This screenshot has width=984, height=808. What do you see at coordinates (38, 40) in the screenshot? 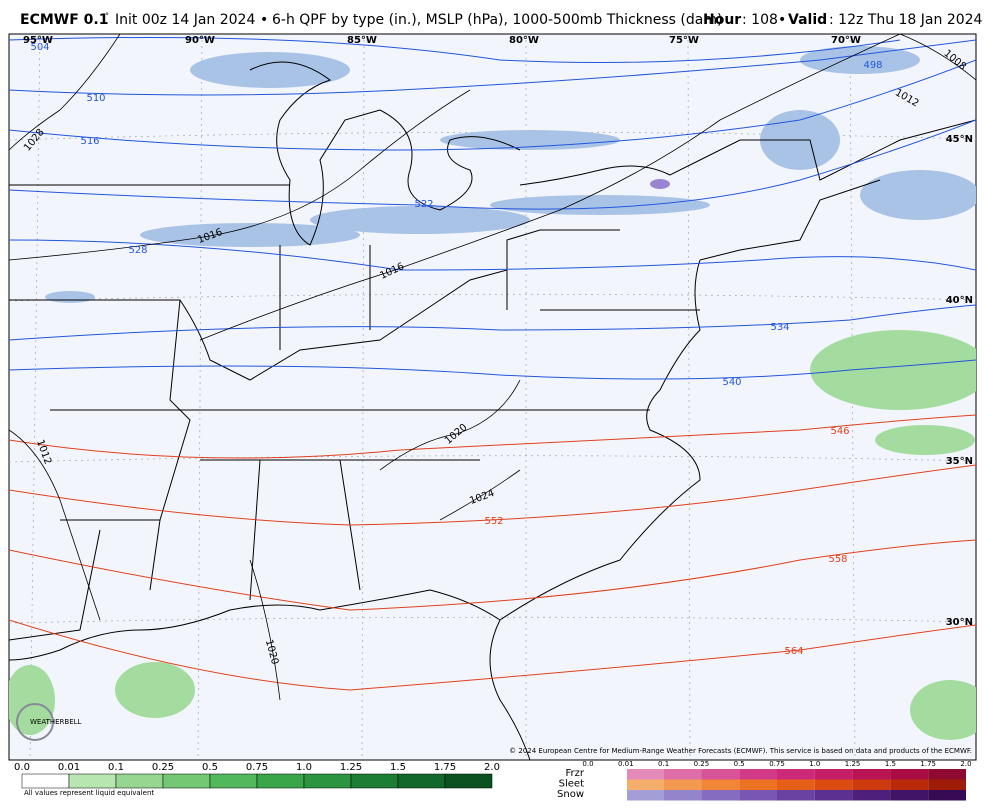
I see `lon-label: 95°W` at bounding box center [38, 40].